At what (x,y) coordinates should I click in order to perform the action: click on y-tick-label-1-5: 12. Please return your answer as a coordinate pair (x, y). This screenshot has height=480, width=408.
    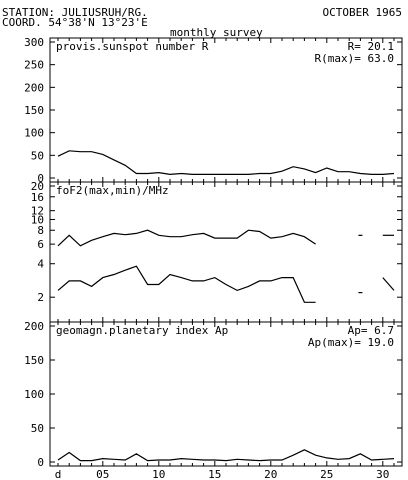
    Looking at the image, I should click on (37, 211).